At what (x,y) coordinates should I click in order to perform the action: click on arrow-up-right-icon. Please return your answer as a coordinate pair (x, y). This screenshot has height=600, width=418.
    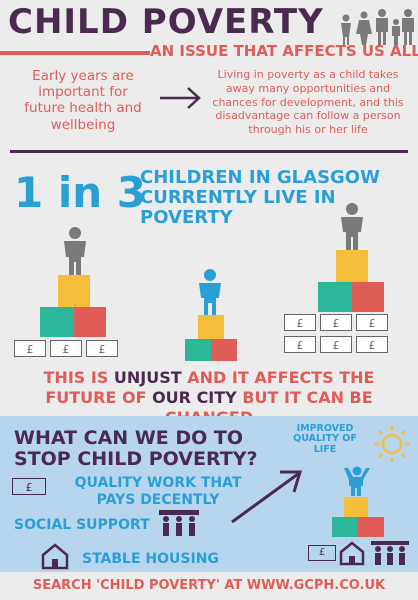
    Looking at the image, I should click on (267, 497).